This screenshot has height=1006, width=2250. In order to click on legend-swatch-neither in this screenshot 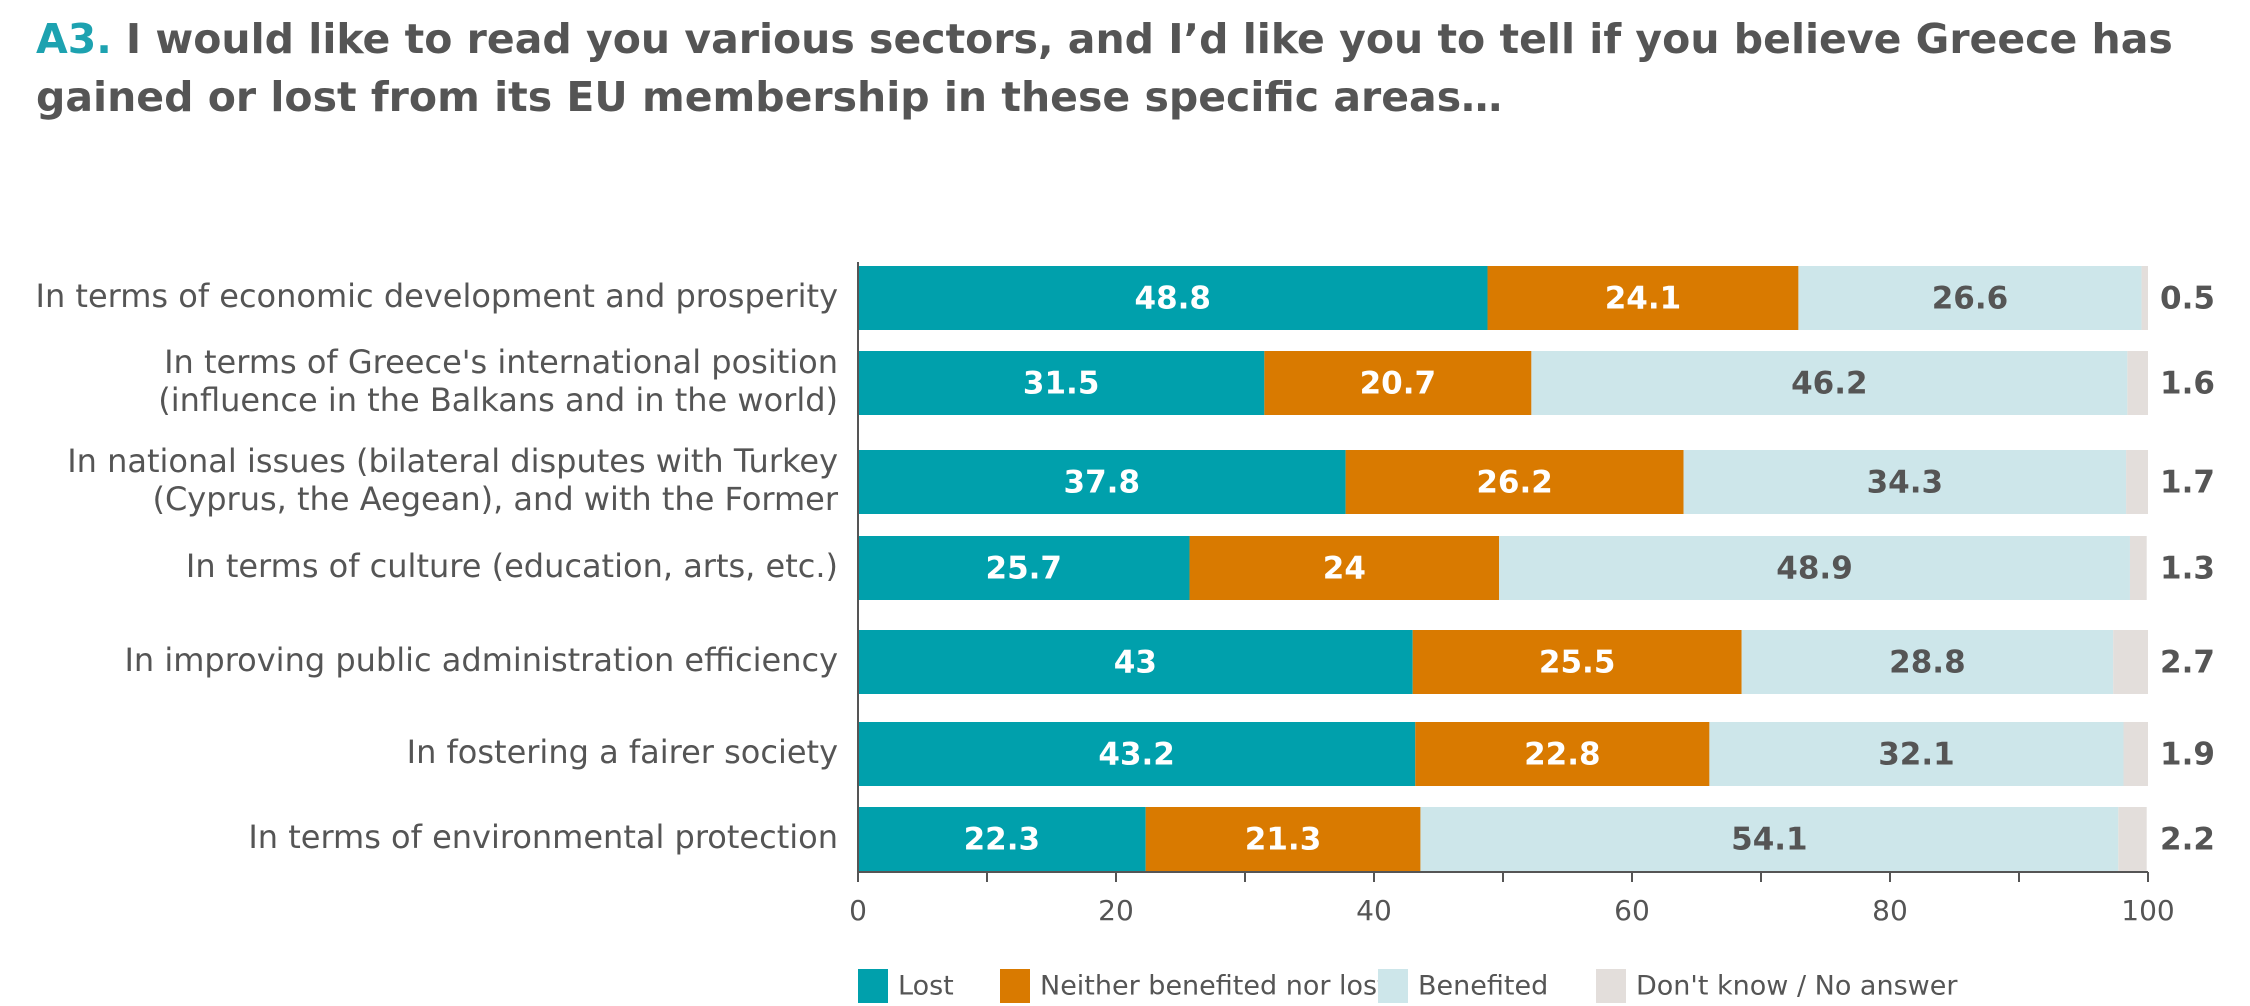, I will do `click(1015, 986)`.